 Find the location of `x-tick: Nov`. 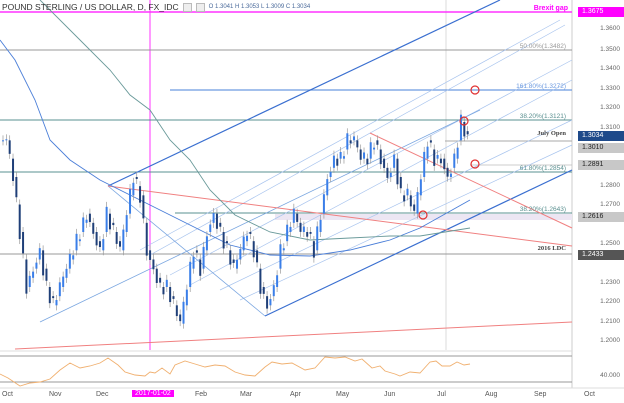

x-tick: Nov is located at coordinates (55, 394).